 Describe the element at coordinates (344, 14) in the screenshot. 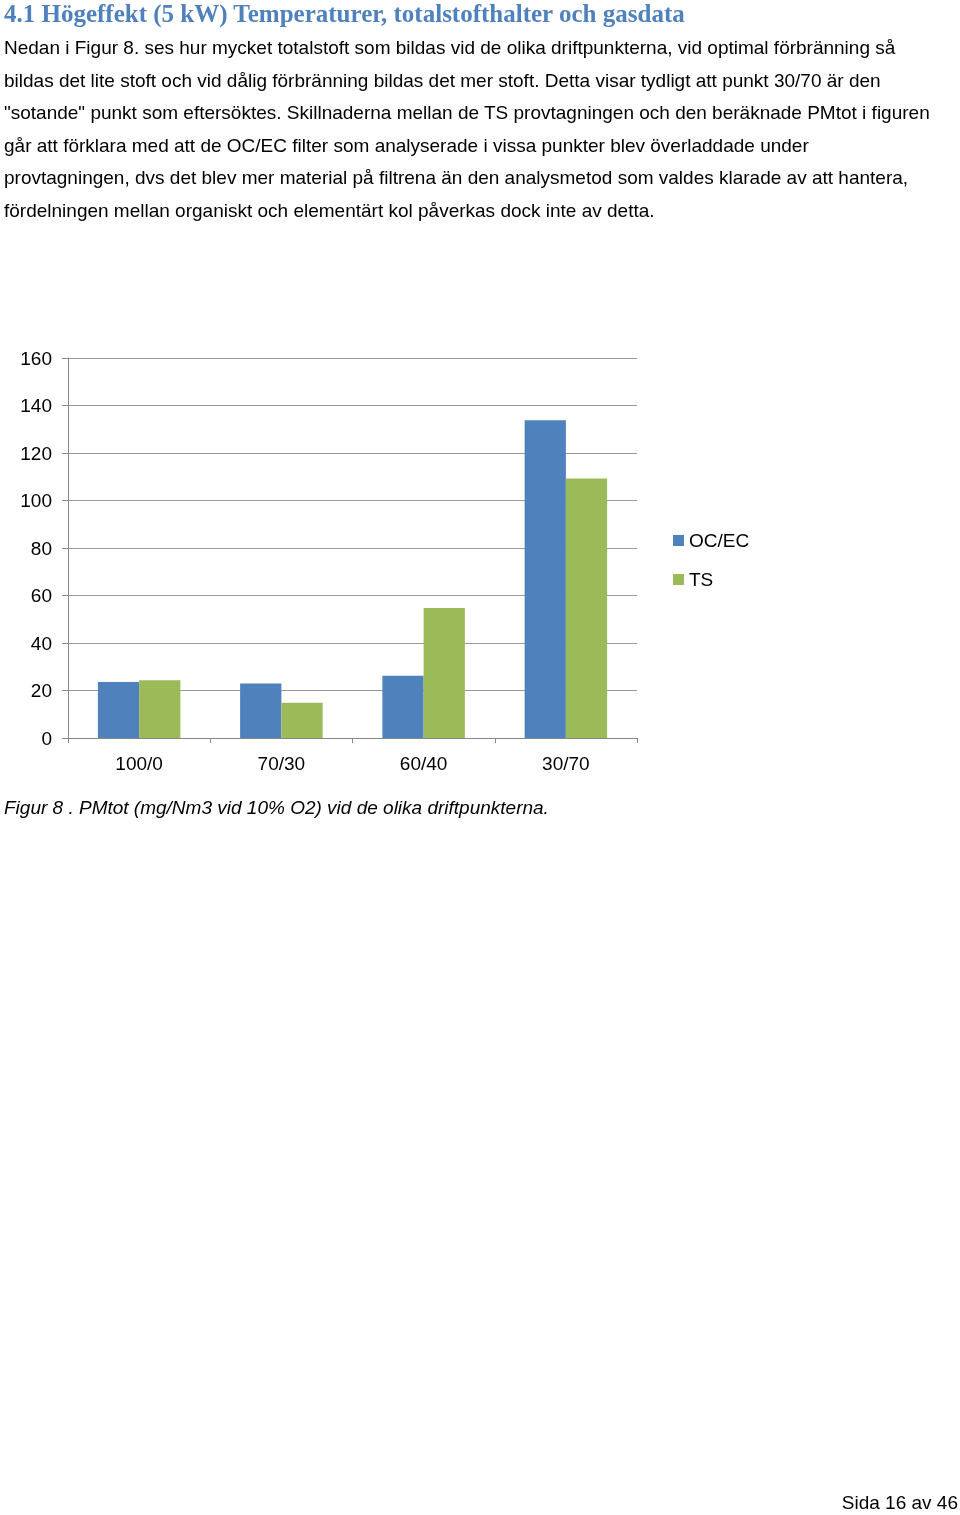

I see `chart-title: 4.1 Högeffekt (5 kW) Temperaturer, totalstofthalter och gasdata` at that location.